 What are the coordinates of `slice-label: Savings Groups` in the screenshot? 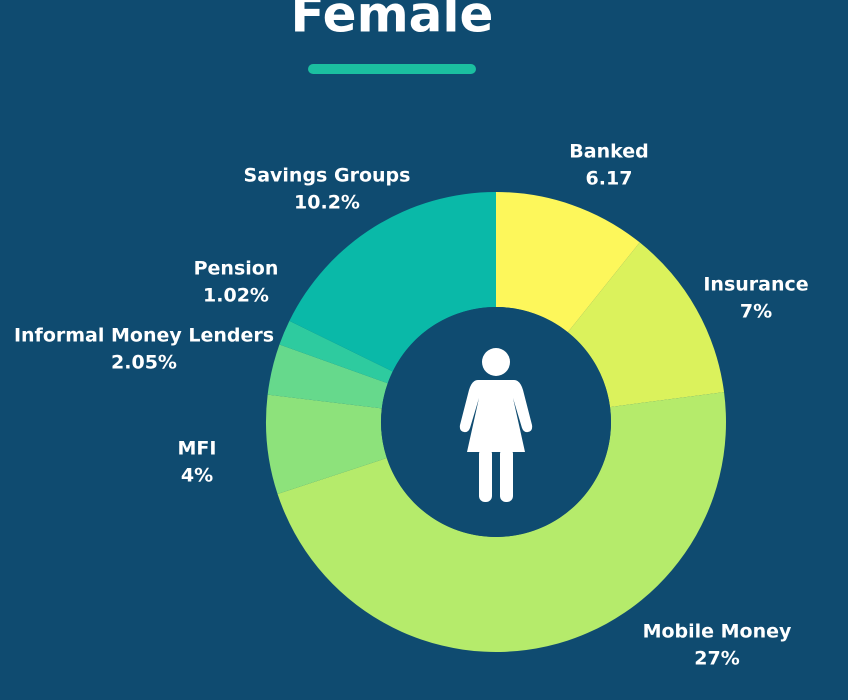 It's located at (327, 176).